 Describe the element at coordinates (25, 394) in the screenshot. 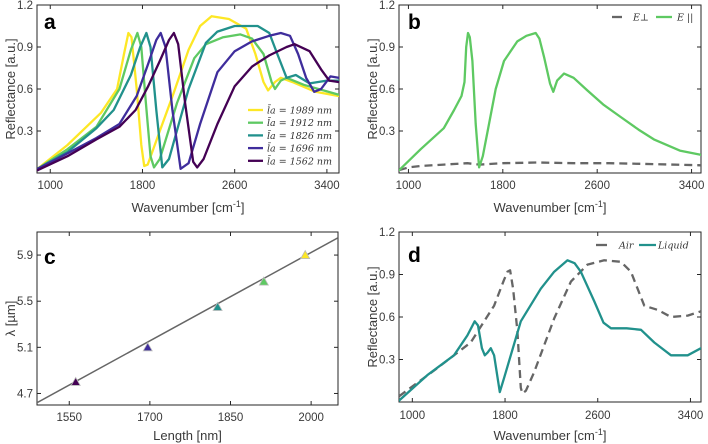

I see `y-tick-label: 4.7` at that location.